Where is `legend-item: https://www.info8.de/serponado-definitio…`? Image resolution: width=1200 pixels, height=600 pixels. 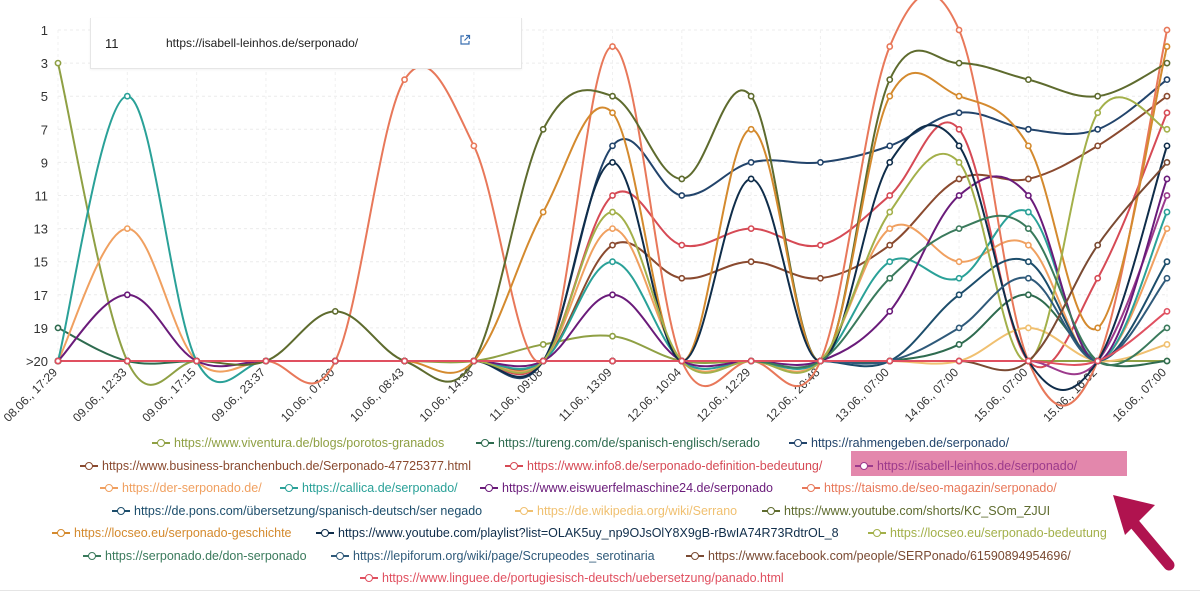
legend-item: https://www.info8.de/serponado-definitio… is located at coordinates (663, 466).